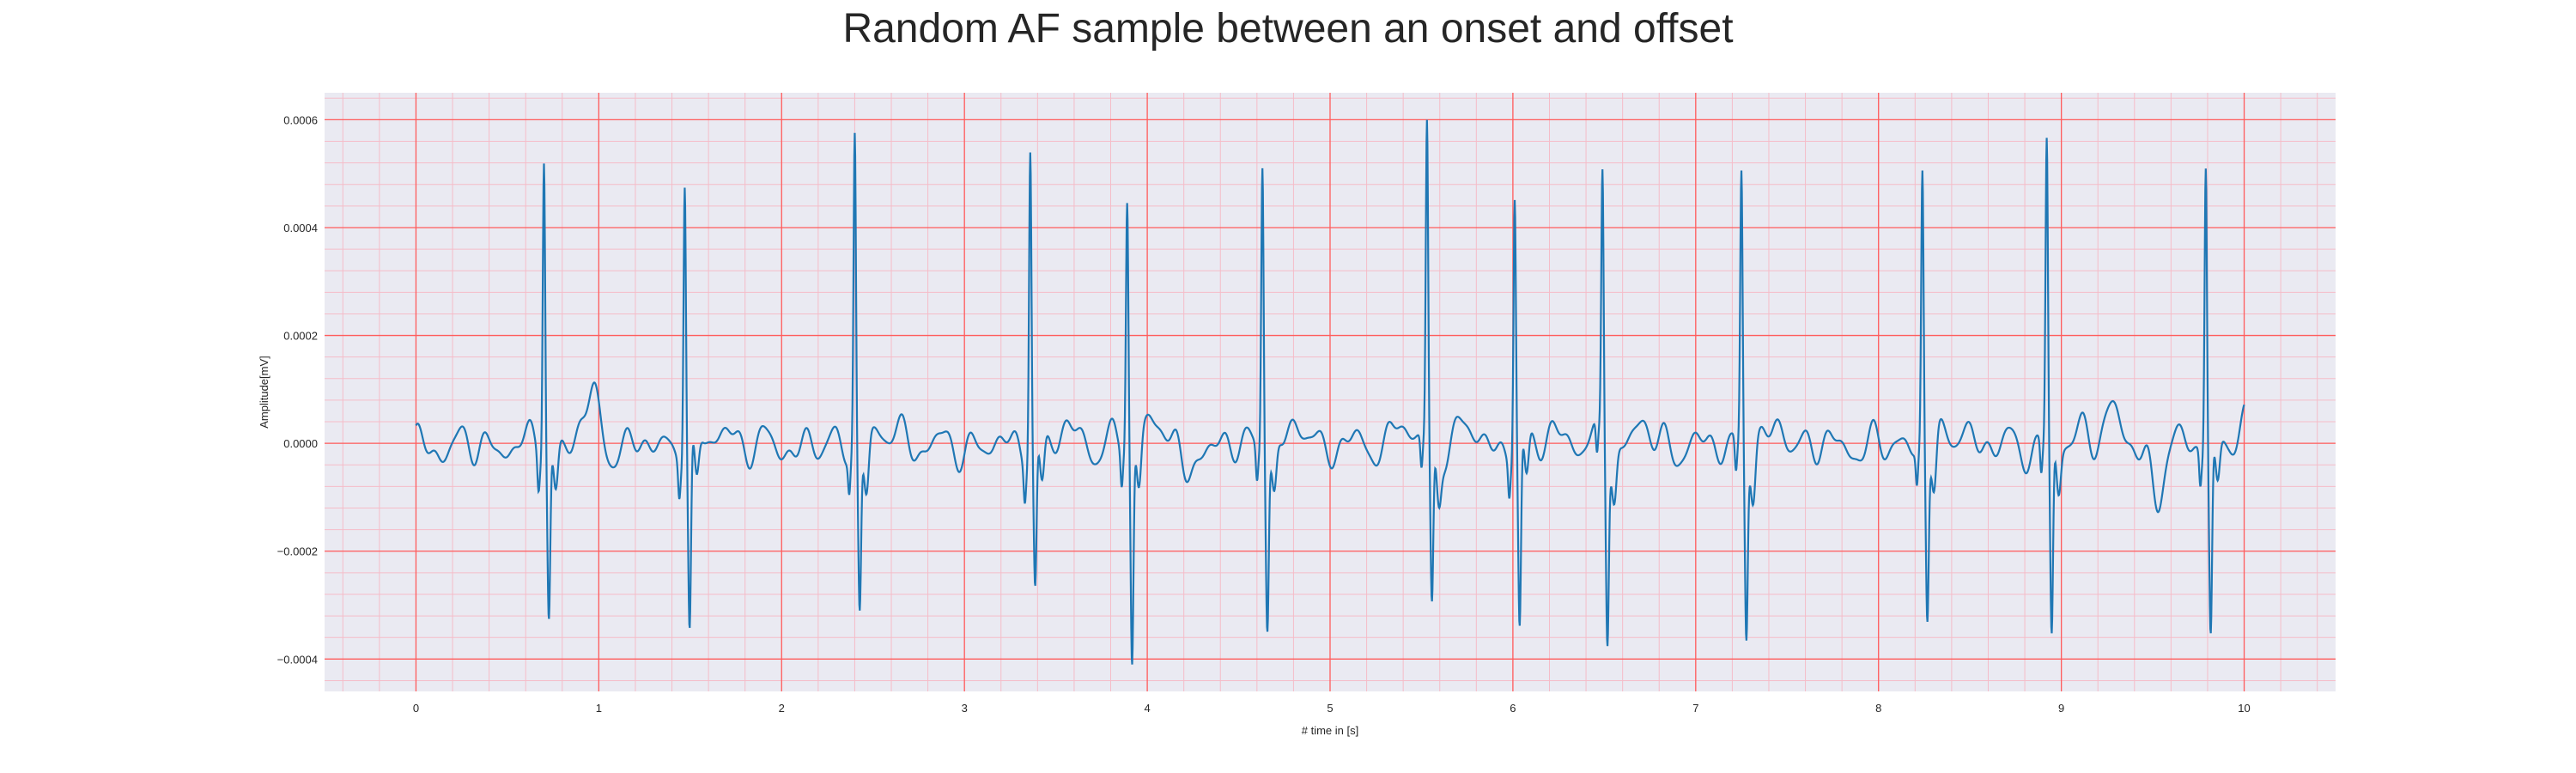 The image size is (2576, 773). Describe the element at coordinates (297, 389) in the screenshot. I see `y-axis-ticks: −0.0004 −0.0002 0.0000 0.0002 0.0004 0.0006` at that location.